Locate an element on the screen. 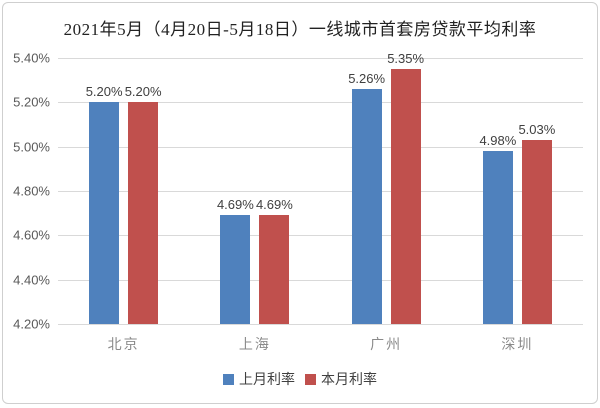 The height and width of the screenshot is (408, 600). bar-slot: 4.98% is located at coordinates (497, 191).